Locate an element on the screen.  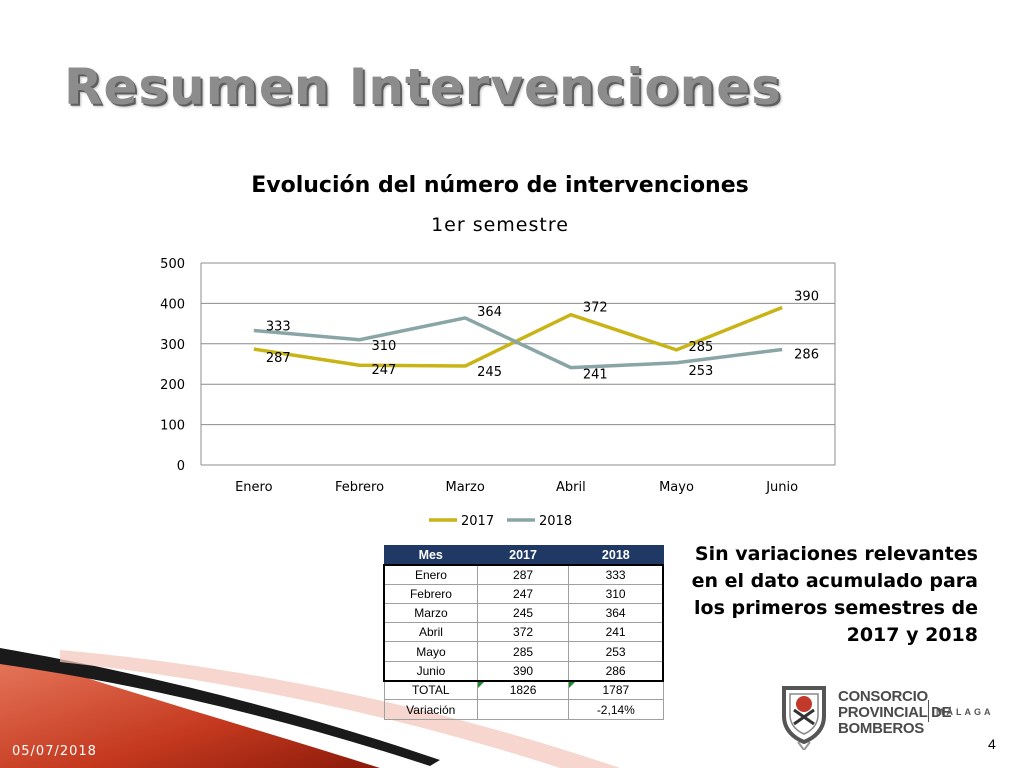
firefighter-helmet-icon is located at coordinates (804, 718).